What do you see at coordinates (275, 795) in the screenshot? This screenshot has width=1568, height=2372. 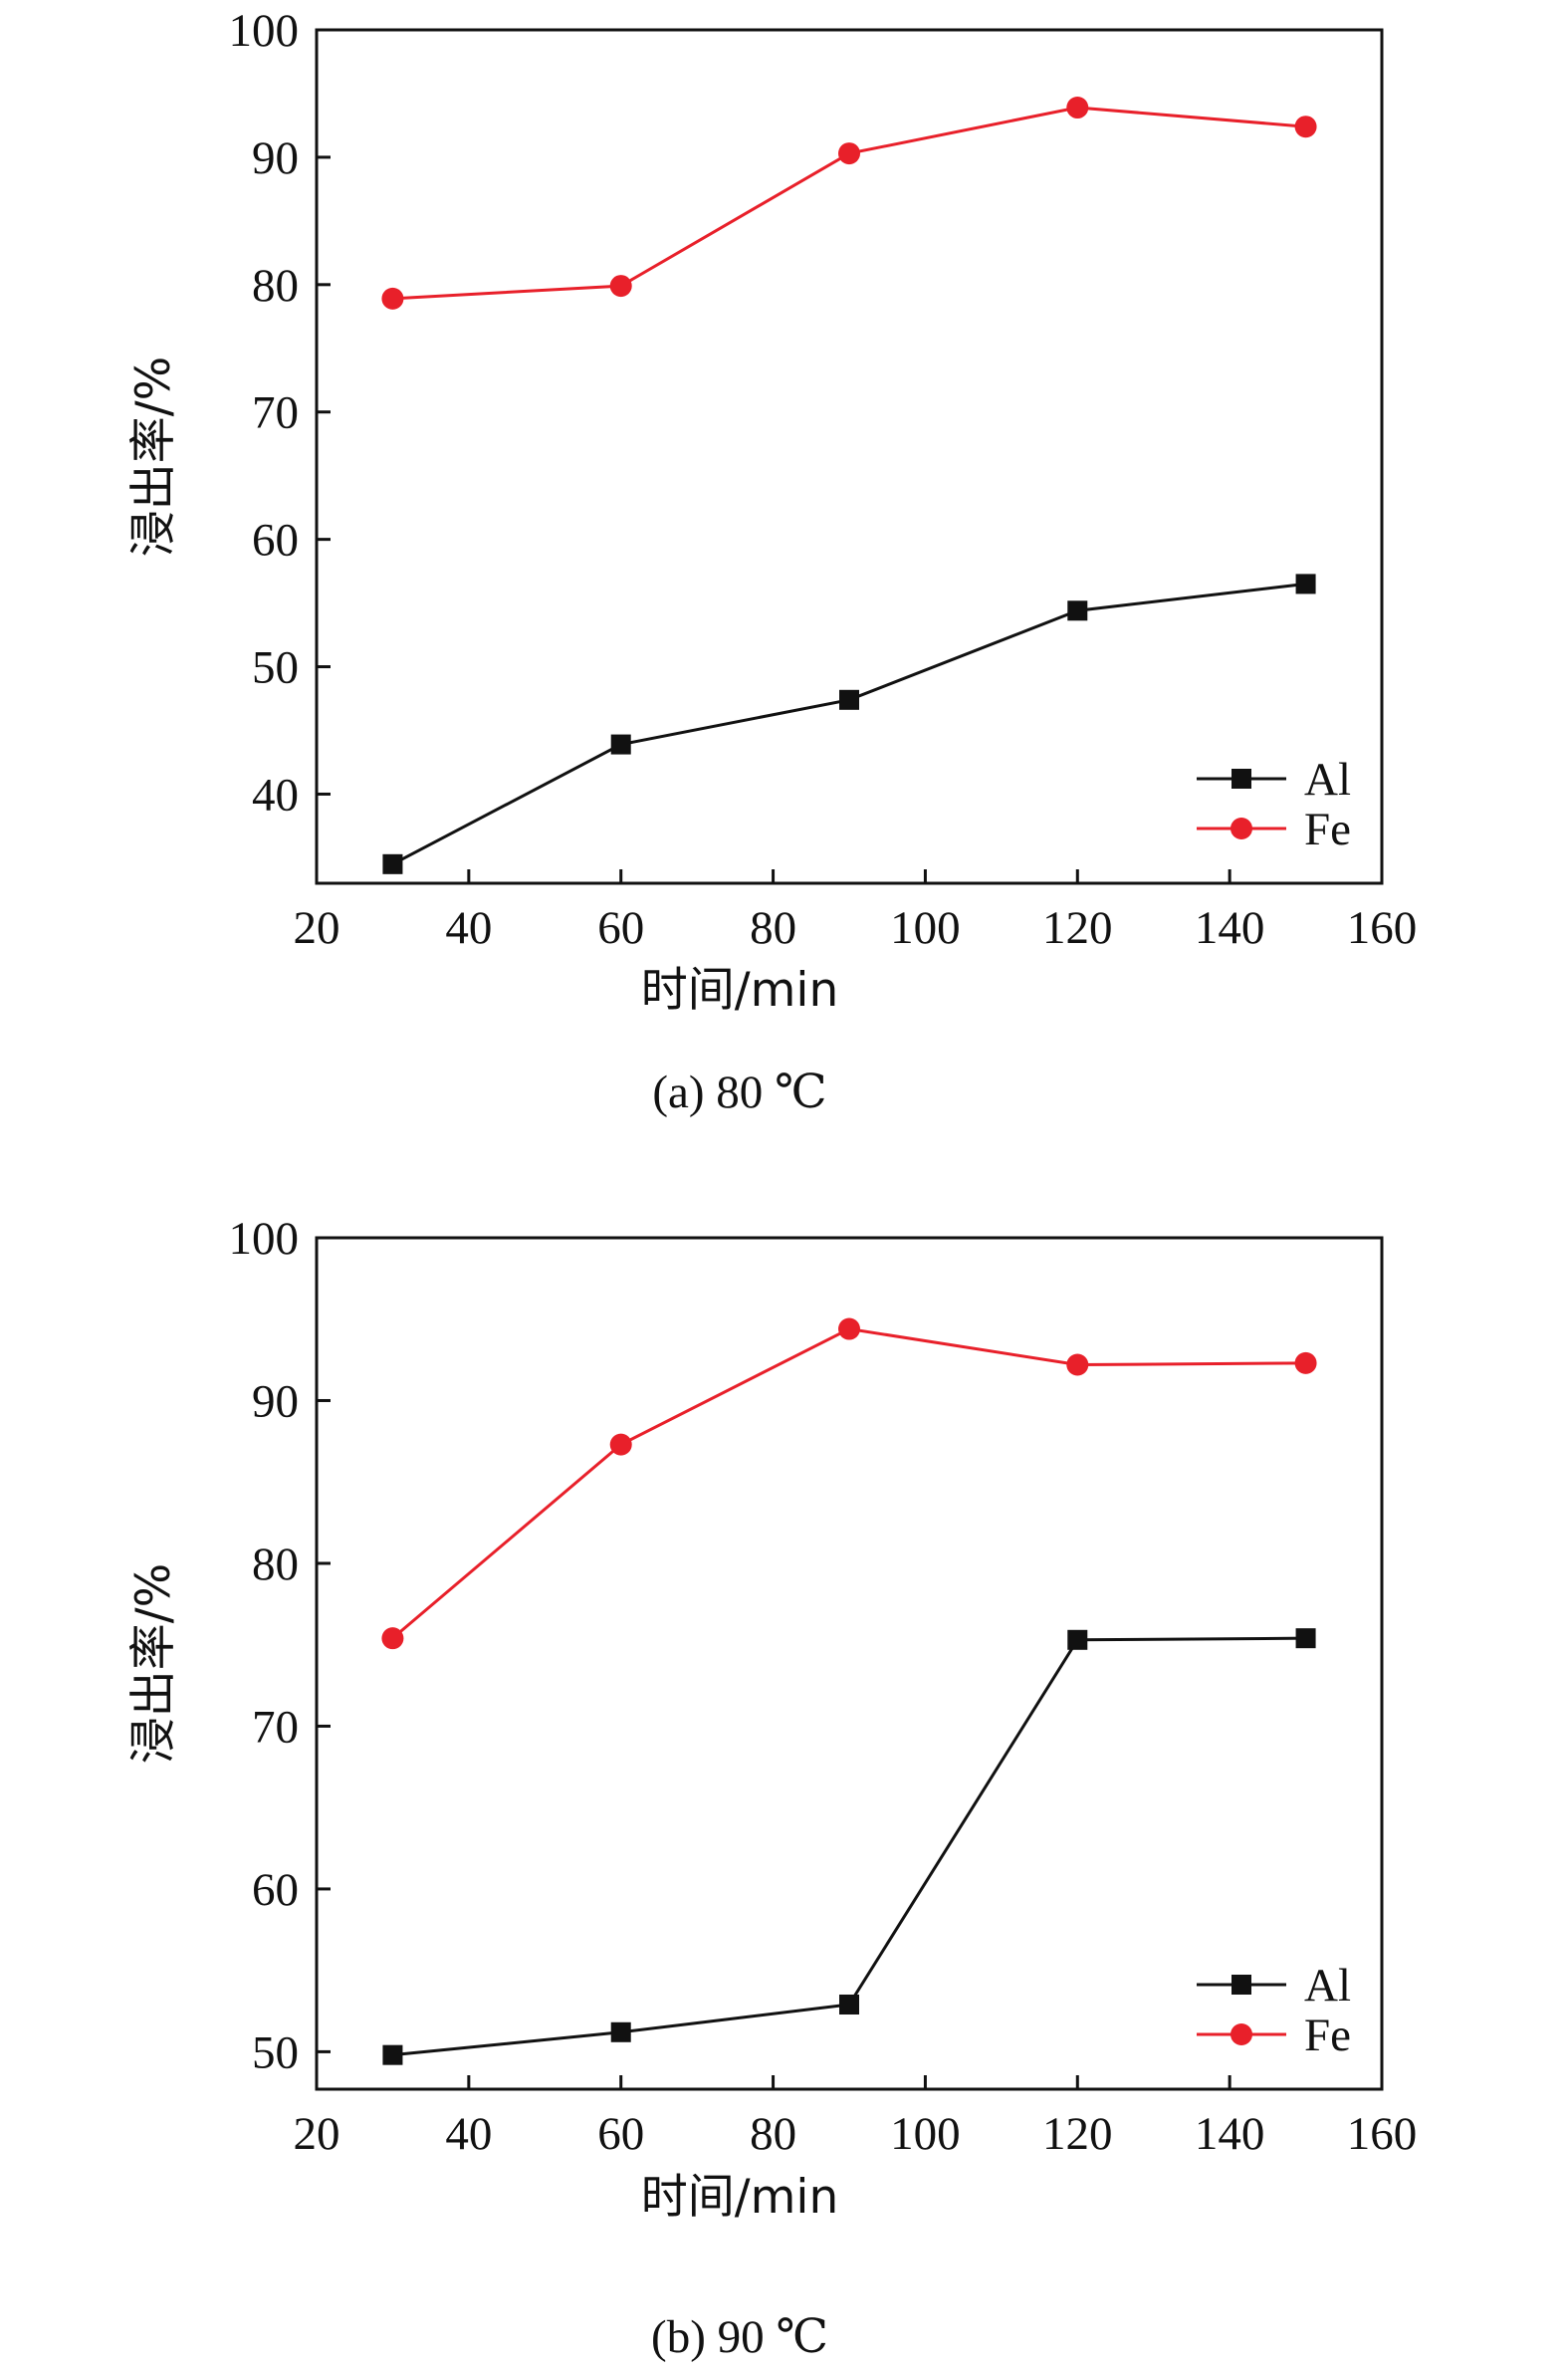 I see `y-tick-label: 40` at bounding box center [275, 795].